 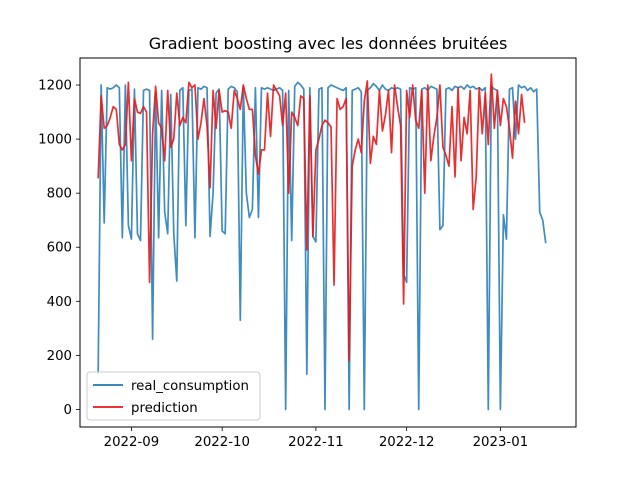 What do you see at coordinates (316, 442) in the screenshot?
I see `x-tick-label: 2022-11` at bounding box center [316, 442].